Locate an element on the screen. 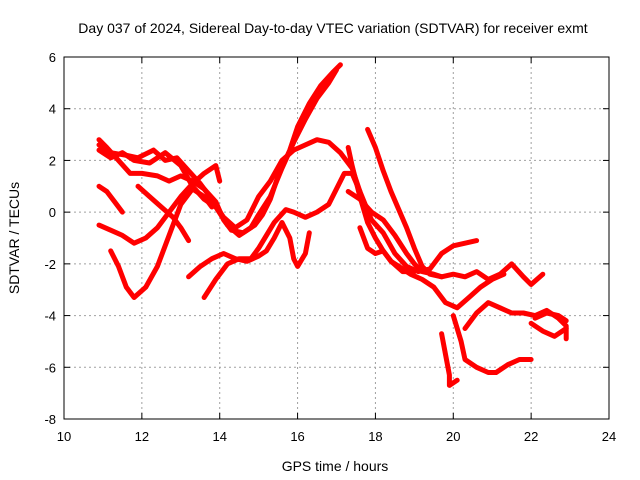 This screenshot has height=480, width=640. y-tick-label: -6 is located at coordinates (50, 367).